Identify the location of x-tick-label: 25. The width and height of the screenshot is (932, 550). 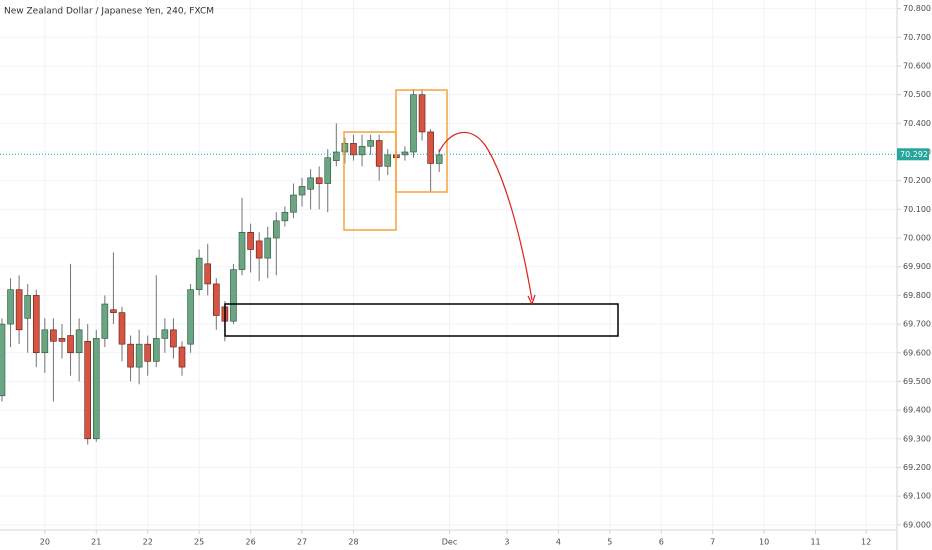
(199, 542).